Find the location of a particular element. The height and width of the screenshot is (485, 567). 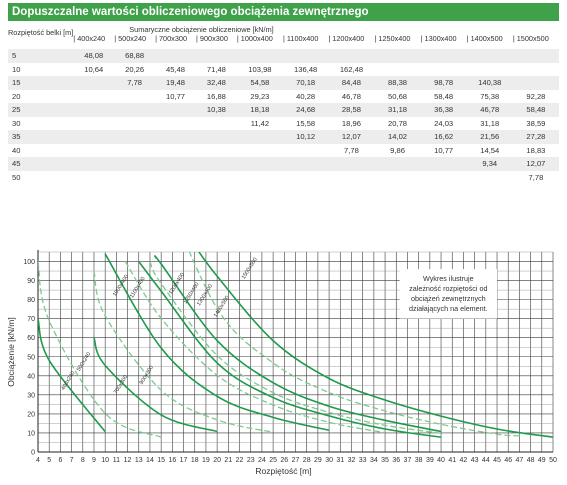

x-tick-label: 26 is located at coordinates (284, 460).